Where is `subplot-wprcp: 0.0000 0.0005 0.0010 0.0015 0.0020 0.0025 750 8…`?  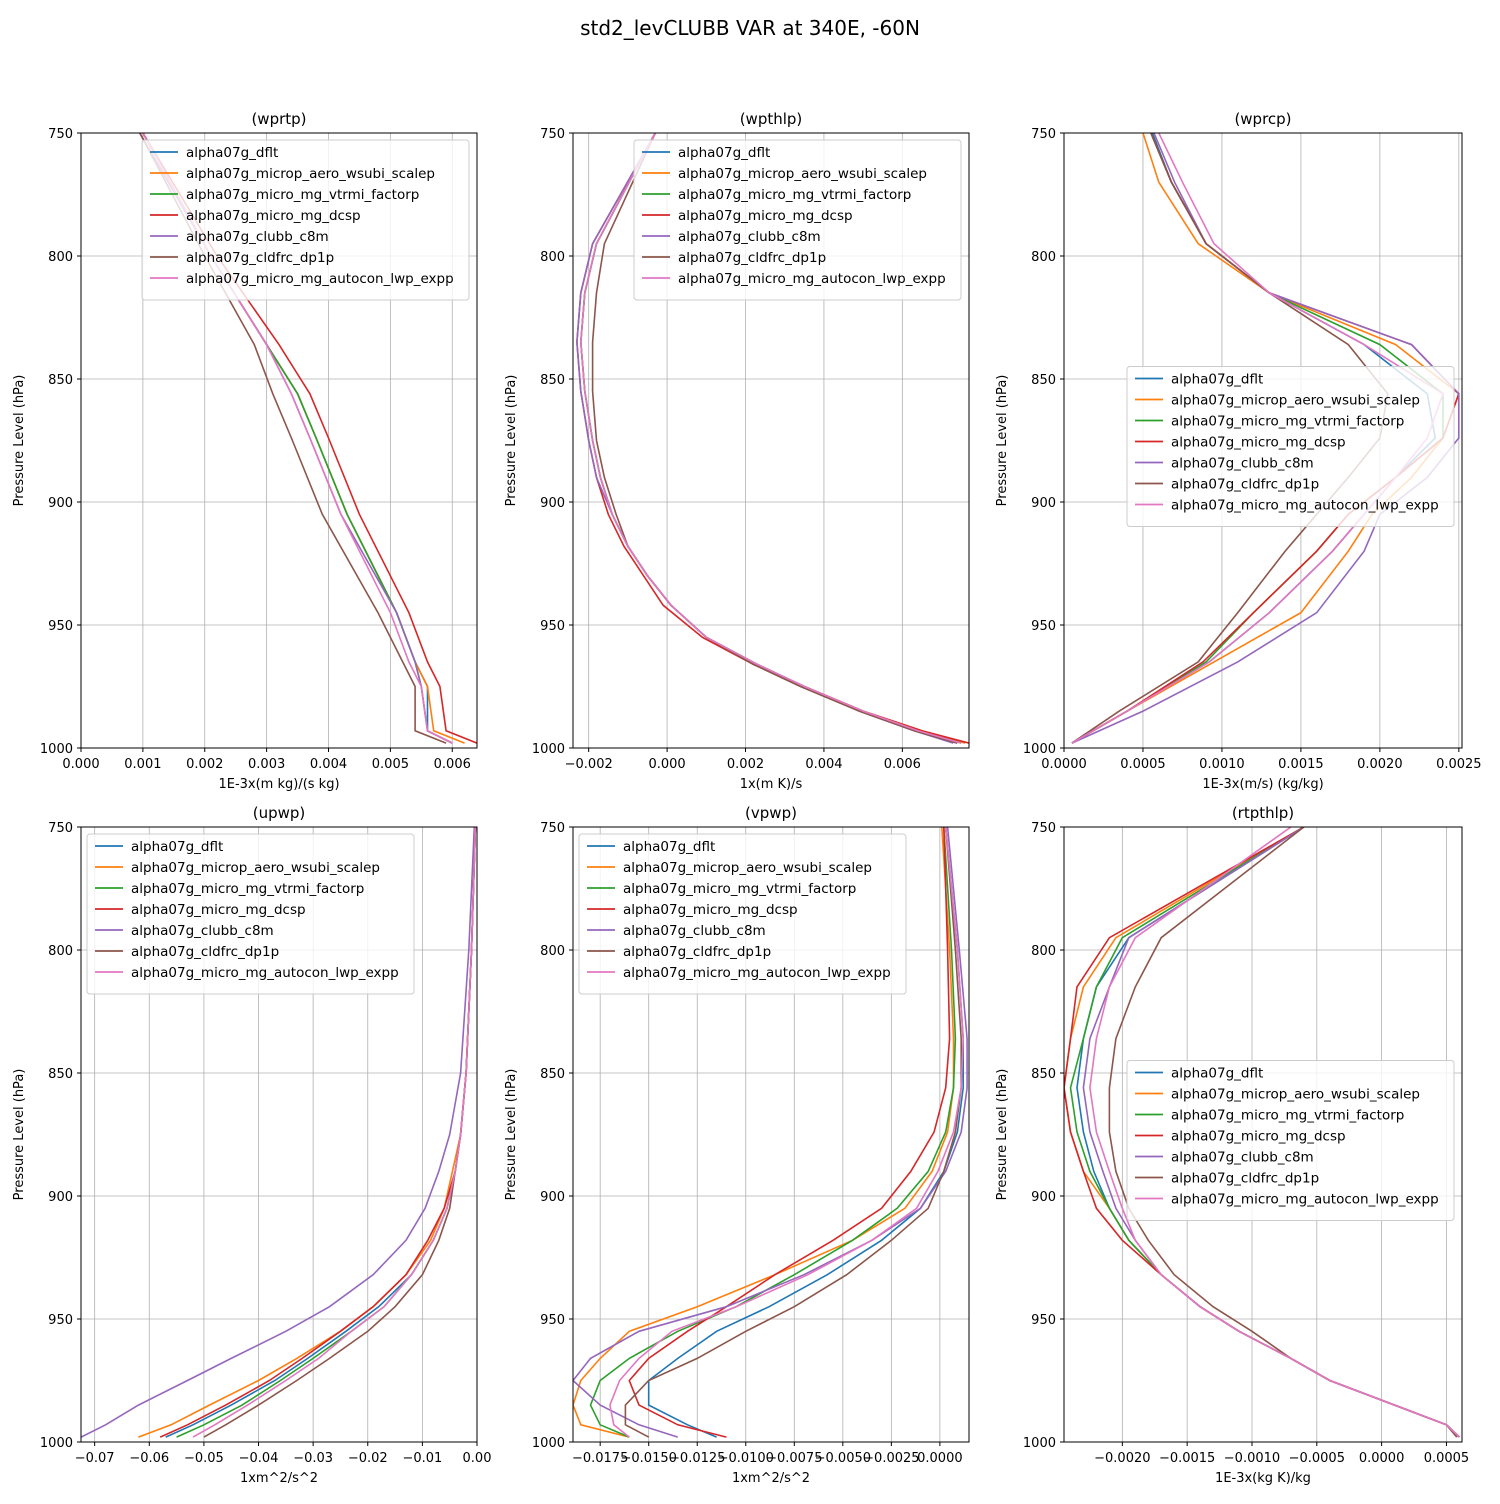
subplot-wprcp: 0.0000 0.0005 0.0010 0.0015 0.0020 0.0025 750 8… is located at coordinates (1238, 451).